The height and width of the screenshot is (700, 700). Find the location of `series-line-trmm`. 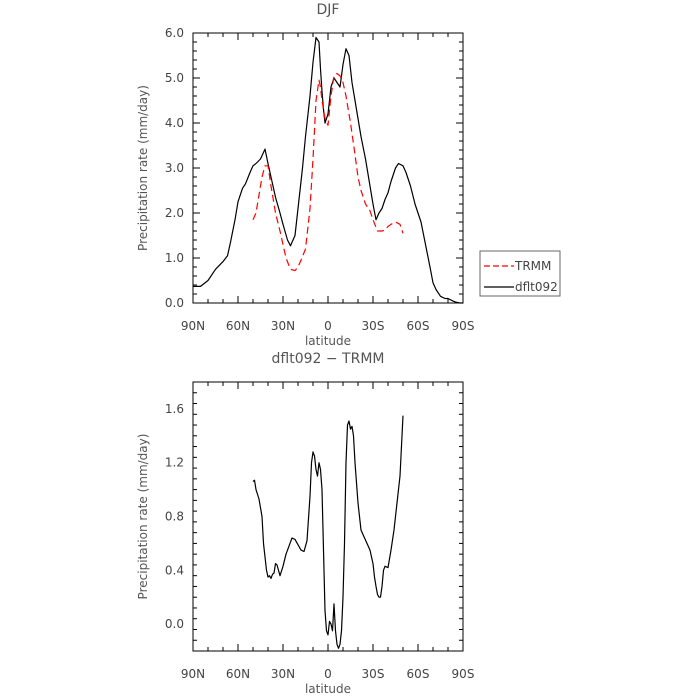

series-line-trmm is located at coordinates (328, 172).